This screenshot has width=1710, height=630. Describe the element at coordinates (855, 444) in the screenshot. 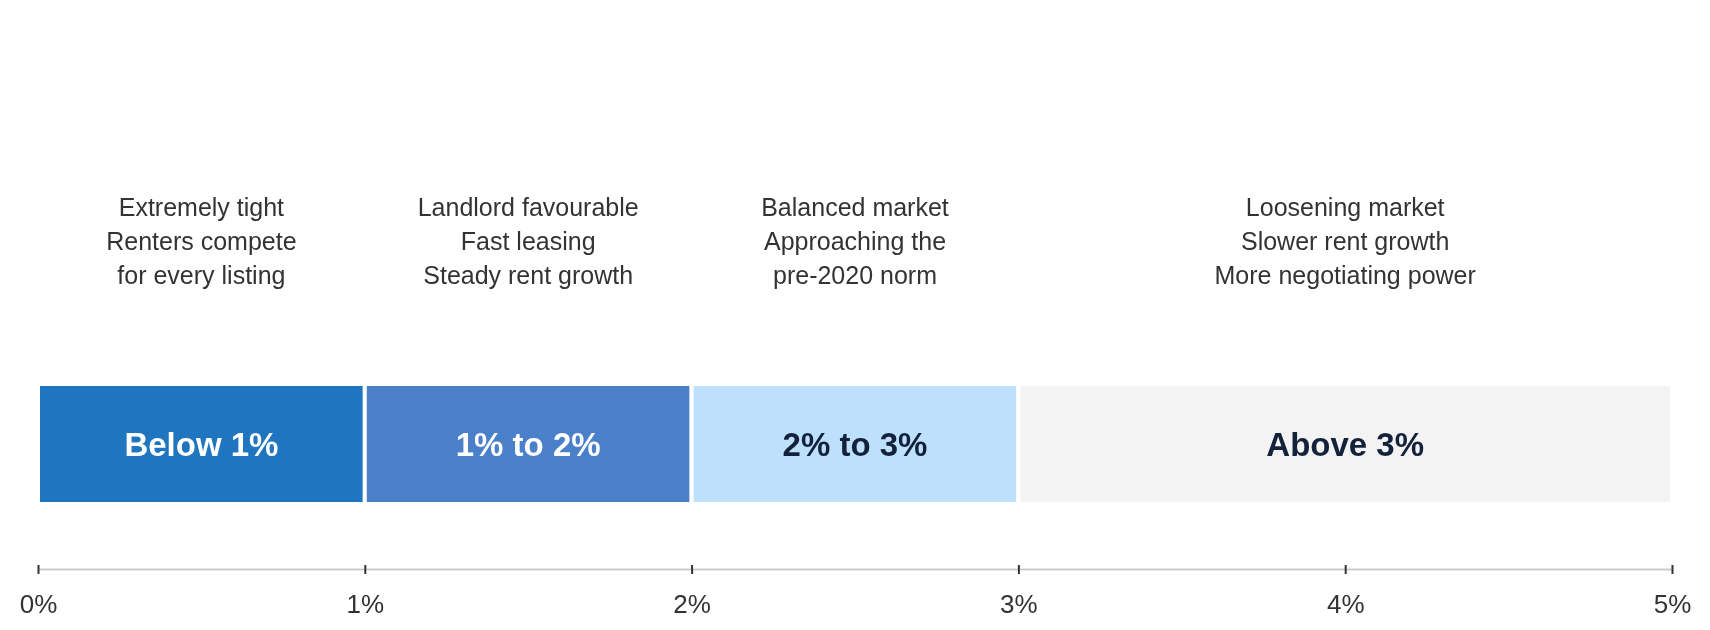

I see `series-label: 2% to 3%` at that location.